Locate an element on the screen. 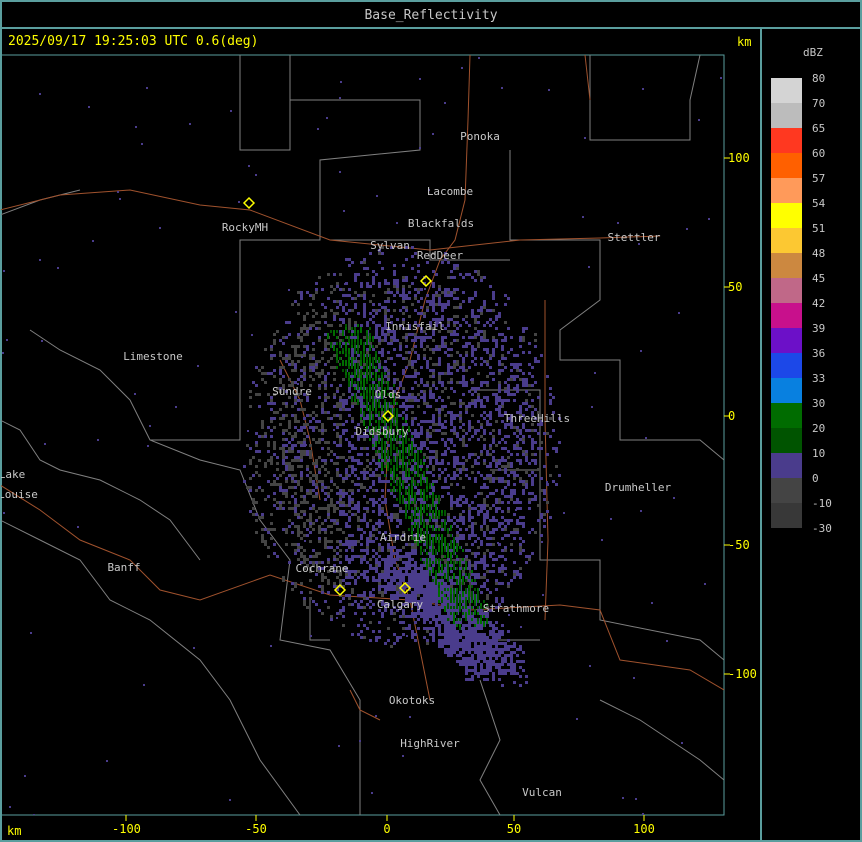 The width and height of the screenshot is (862, 842). legend-label: 33 is located at coordinates (819, 378).